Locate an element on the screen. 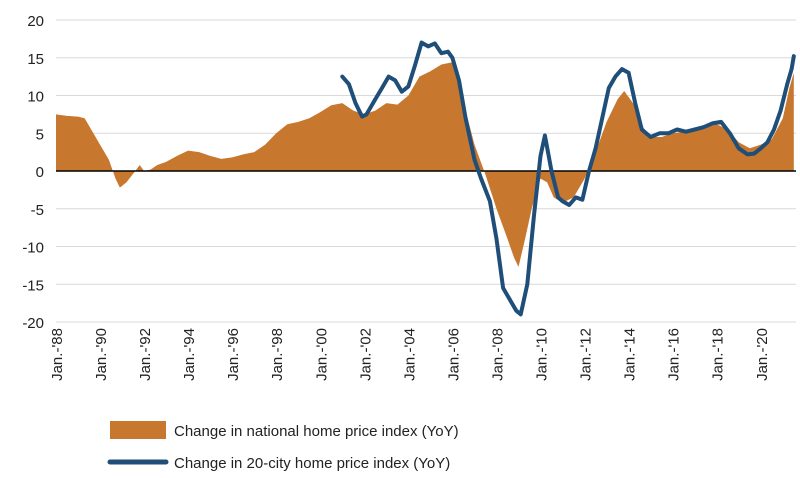 The height and width of the screenshot is (478, 800). x-tick-label: Jan.-'02 is located at coordinates (365, 354).